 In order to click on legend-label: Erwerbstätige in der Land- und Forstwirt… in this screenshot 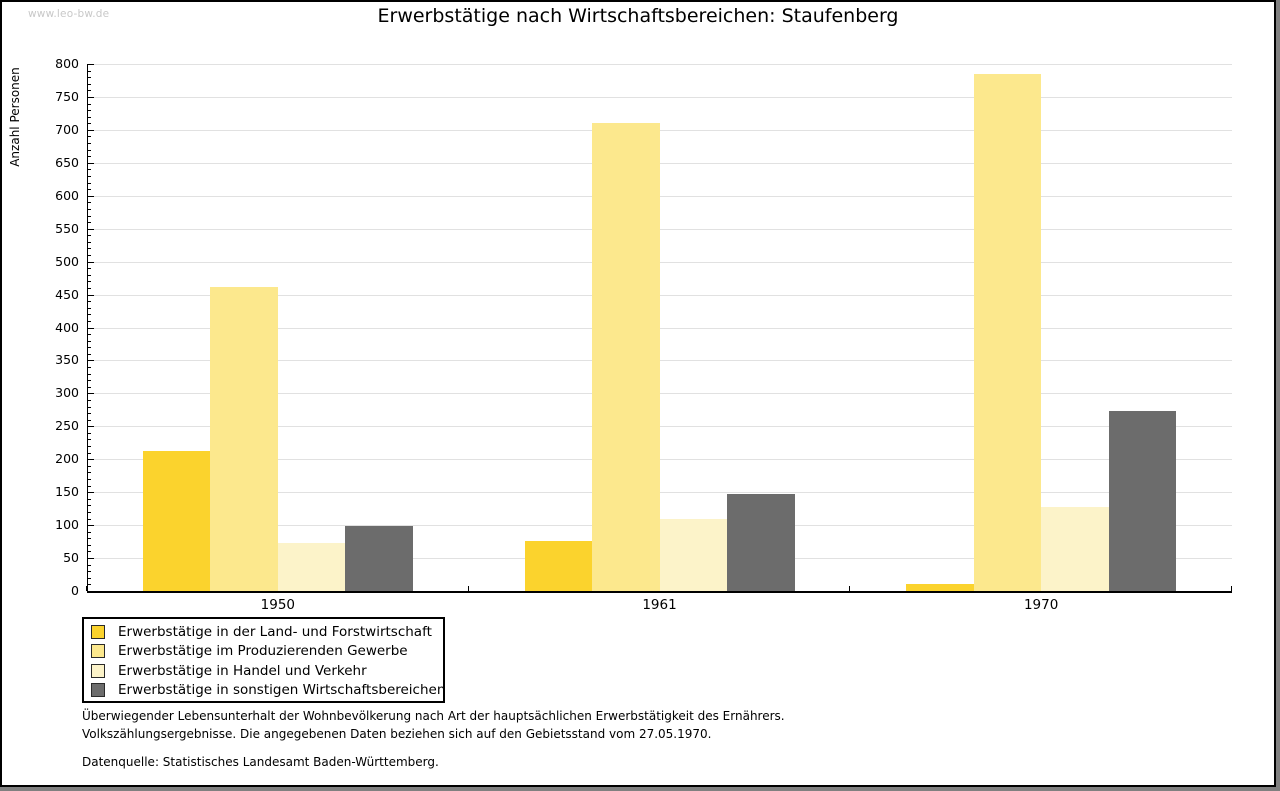, I will do `click(275, 631)`.